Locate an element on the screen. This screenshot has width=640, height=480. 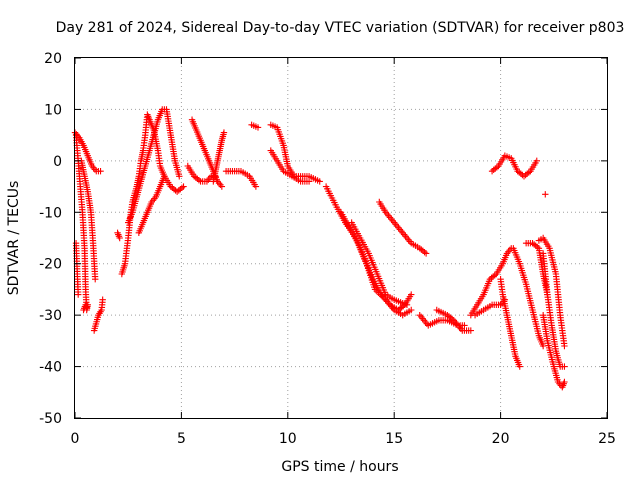
x-tick-label: 0 is located at coordinates (75, 439).